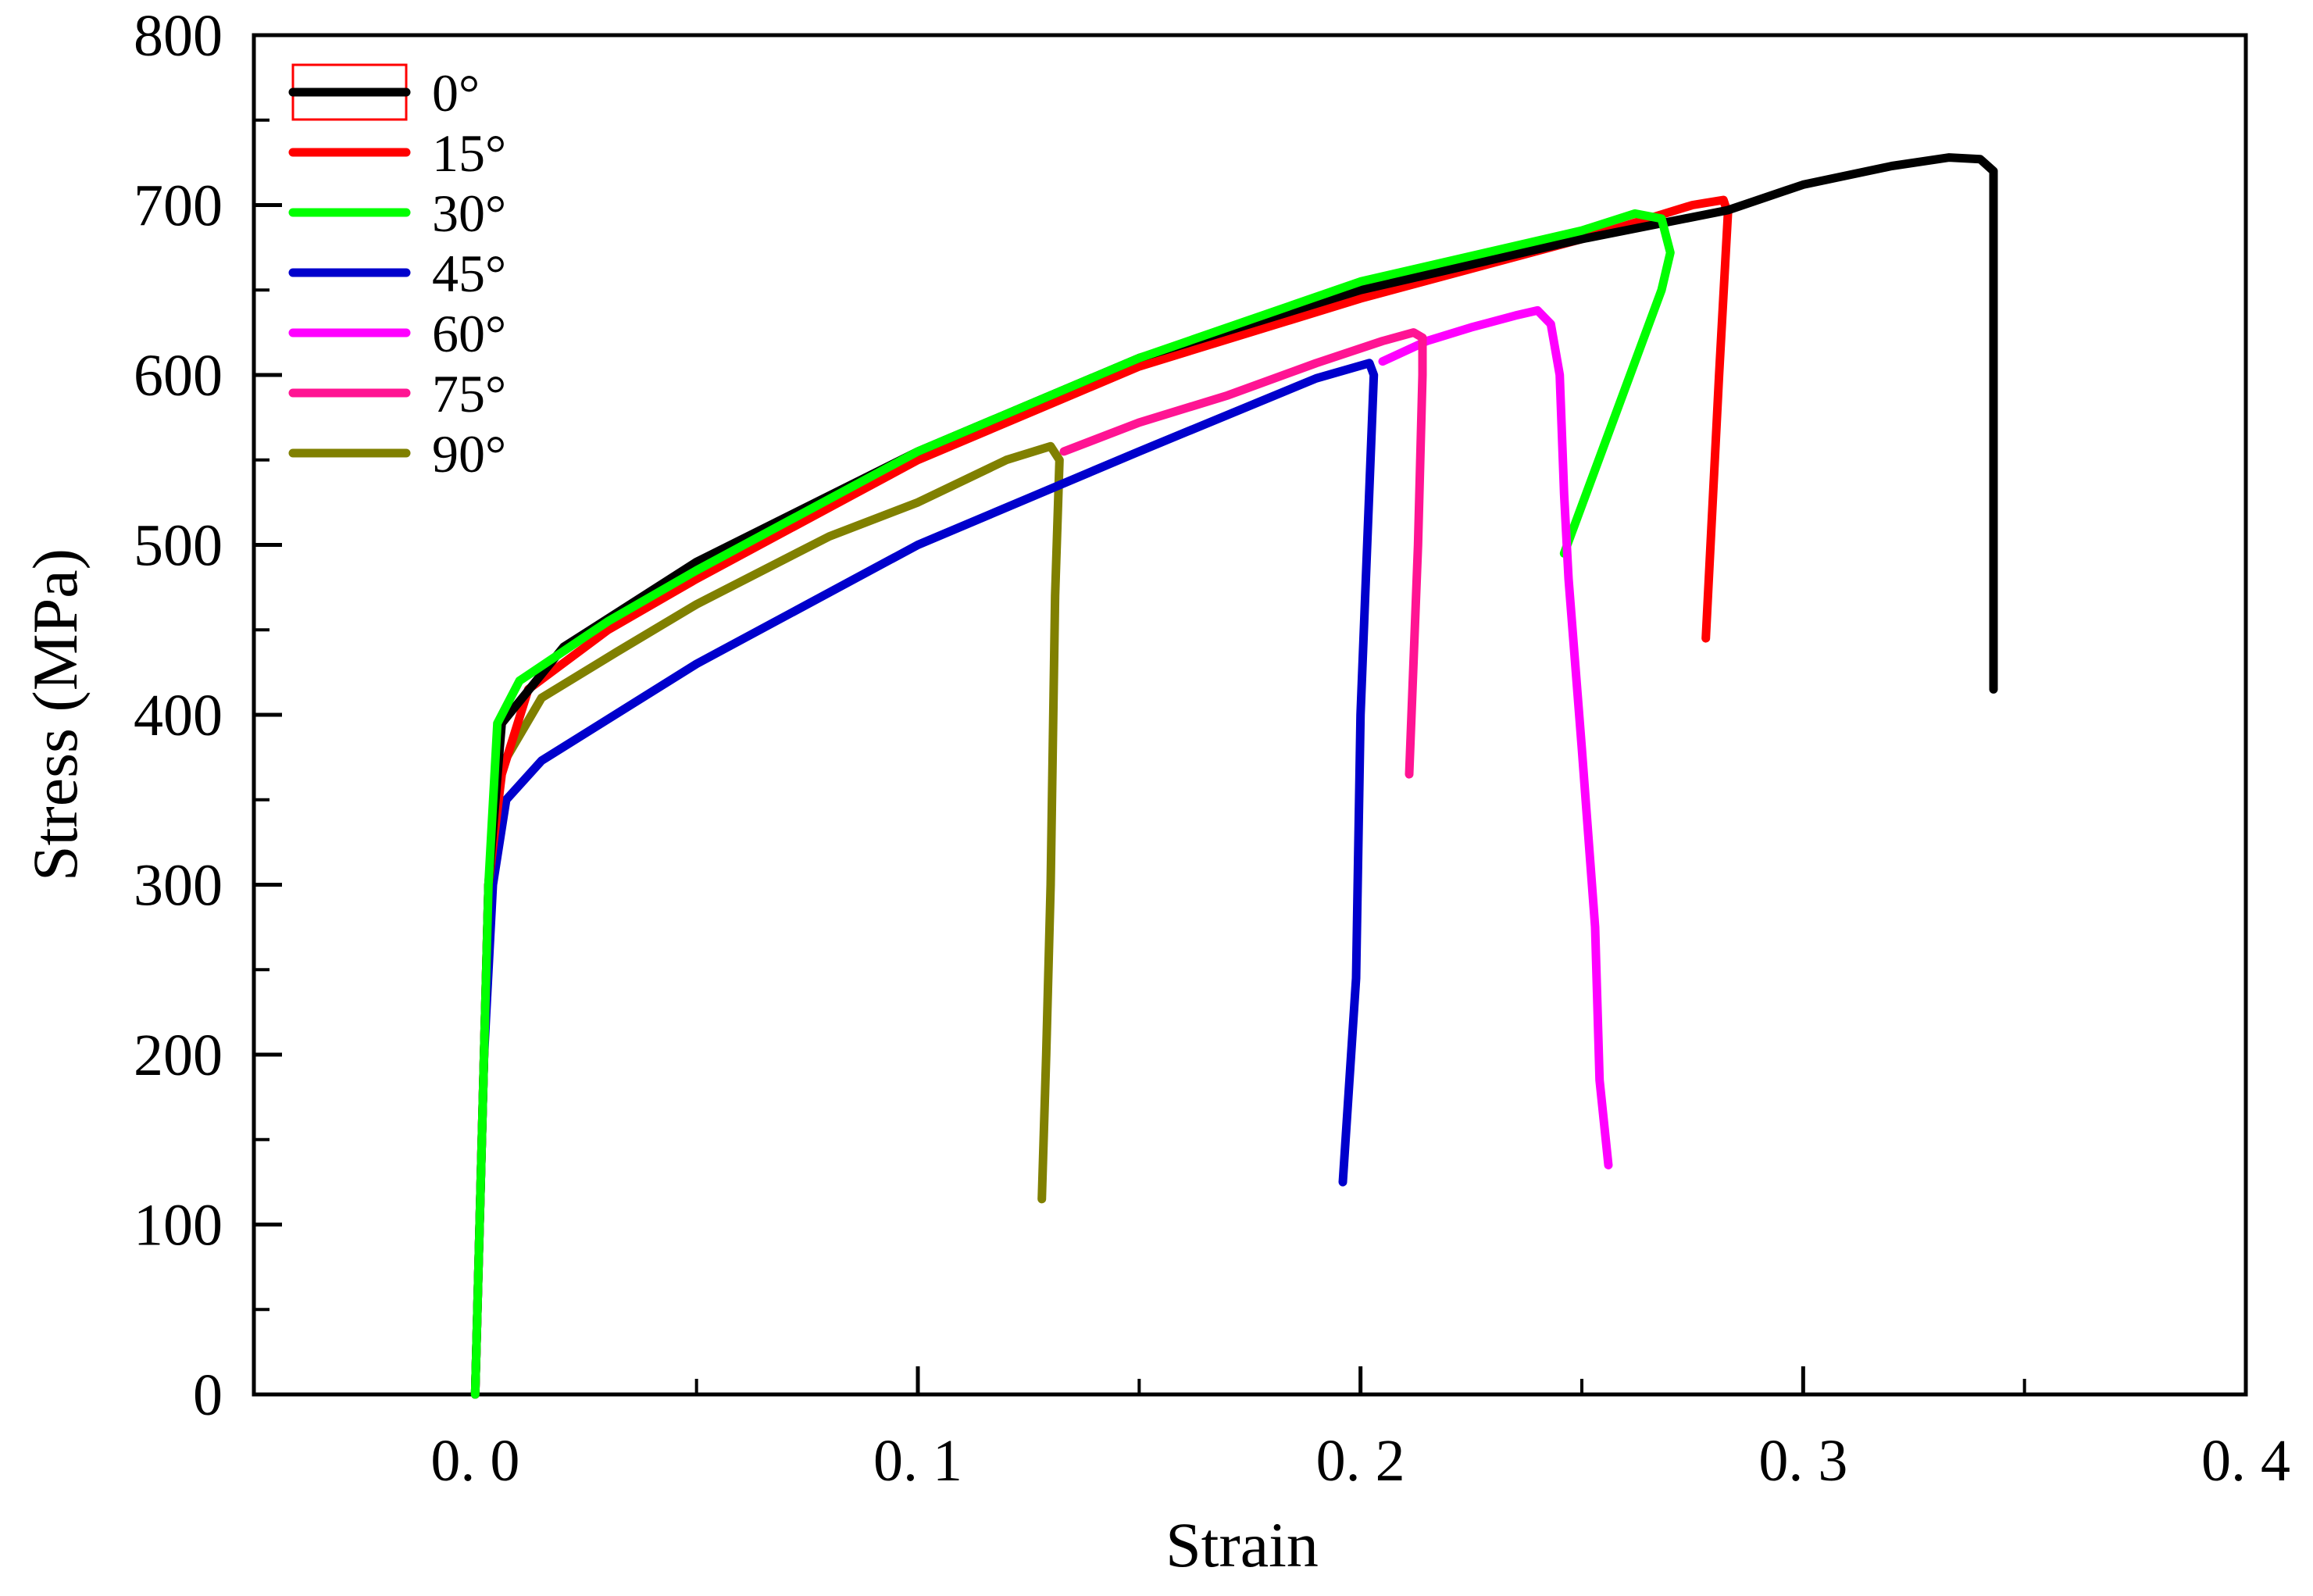  What do you see at coordinates (178, 376) in the screenshot?
I see `y-tick-label: 600` at bounding box center [178, 376].